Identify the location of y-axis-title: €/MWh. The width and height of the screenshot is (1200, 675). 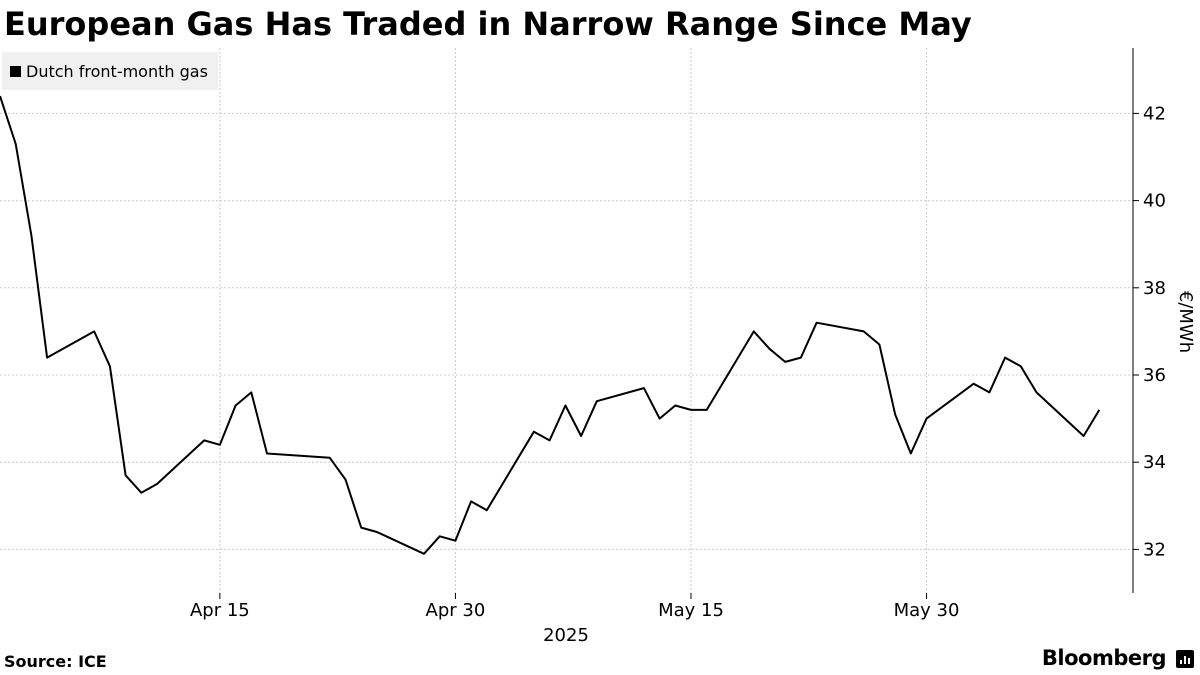
(1185, 322).